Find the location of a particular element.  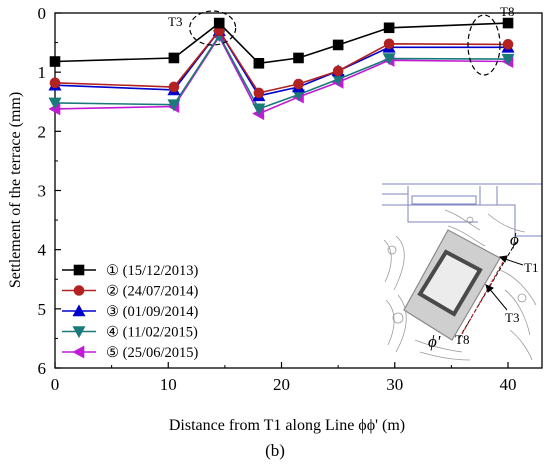

x-tick-label: 0 is located at coordinates (55, 384).